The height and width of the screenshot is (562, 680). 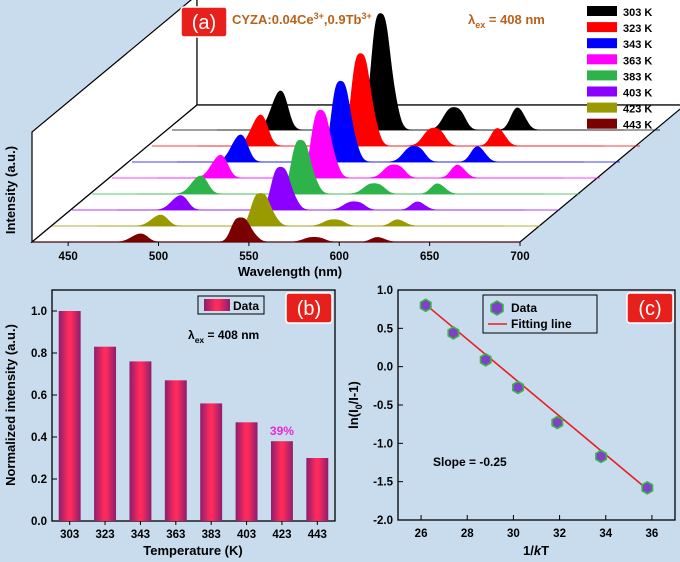 I want to click on legend-swatch-363k, so click(x=602, y=59).